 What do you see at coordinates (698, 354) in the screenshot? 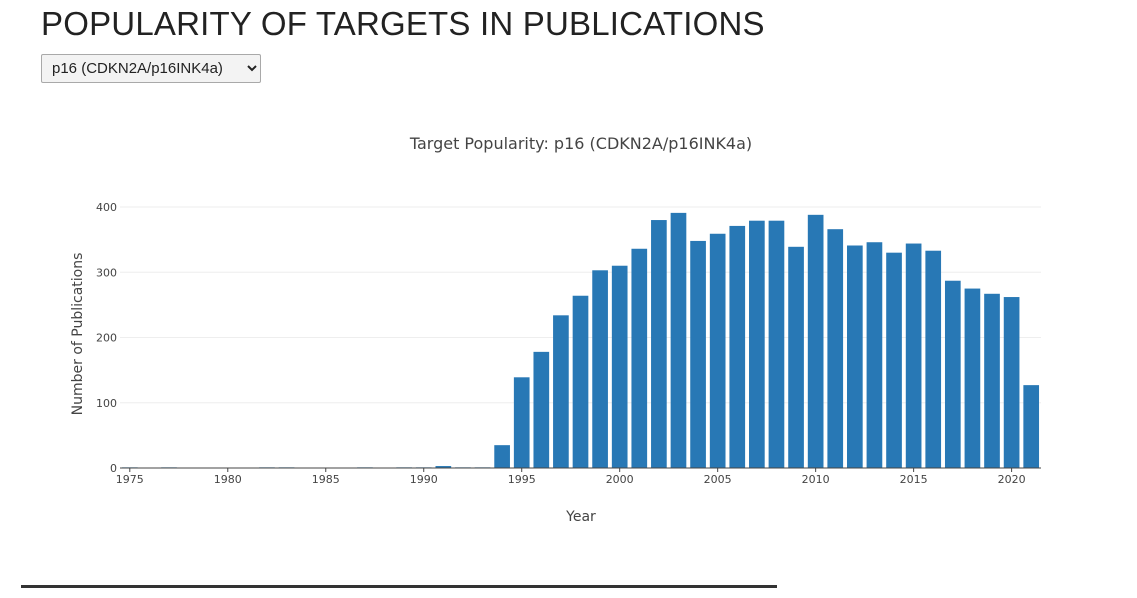
I see `bar-2004` at bounding box center [698, 354].